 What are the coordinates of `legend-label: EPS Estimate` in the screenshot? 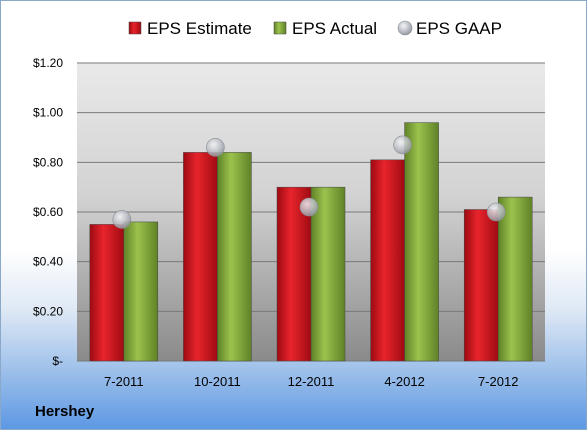 It's located at (199, 28).